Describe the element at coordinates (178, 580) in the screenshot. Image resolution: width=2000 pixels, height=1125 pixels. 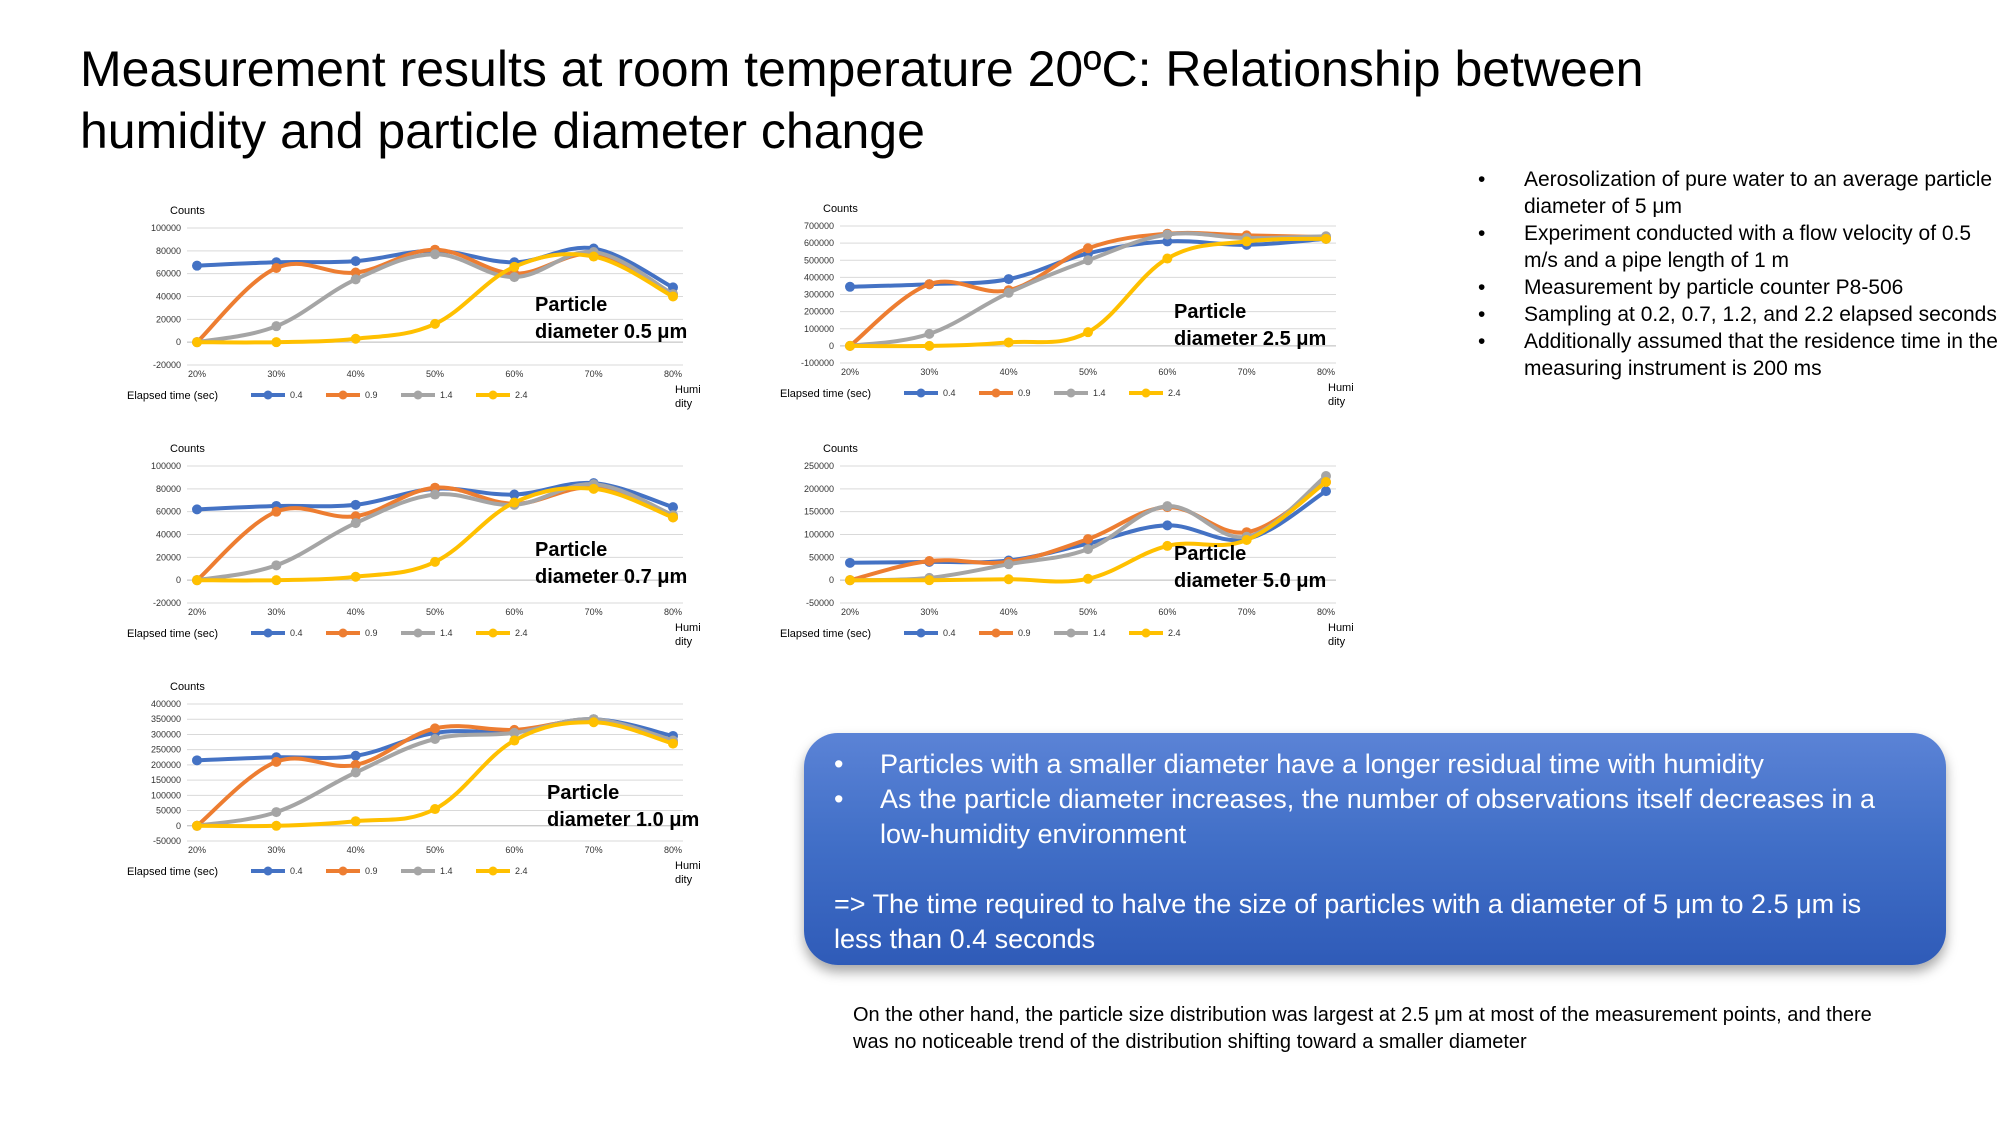
I see `y-tick-label: 0` at that location.